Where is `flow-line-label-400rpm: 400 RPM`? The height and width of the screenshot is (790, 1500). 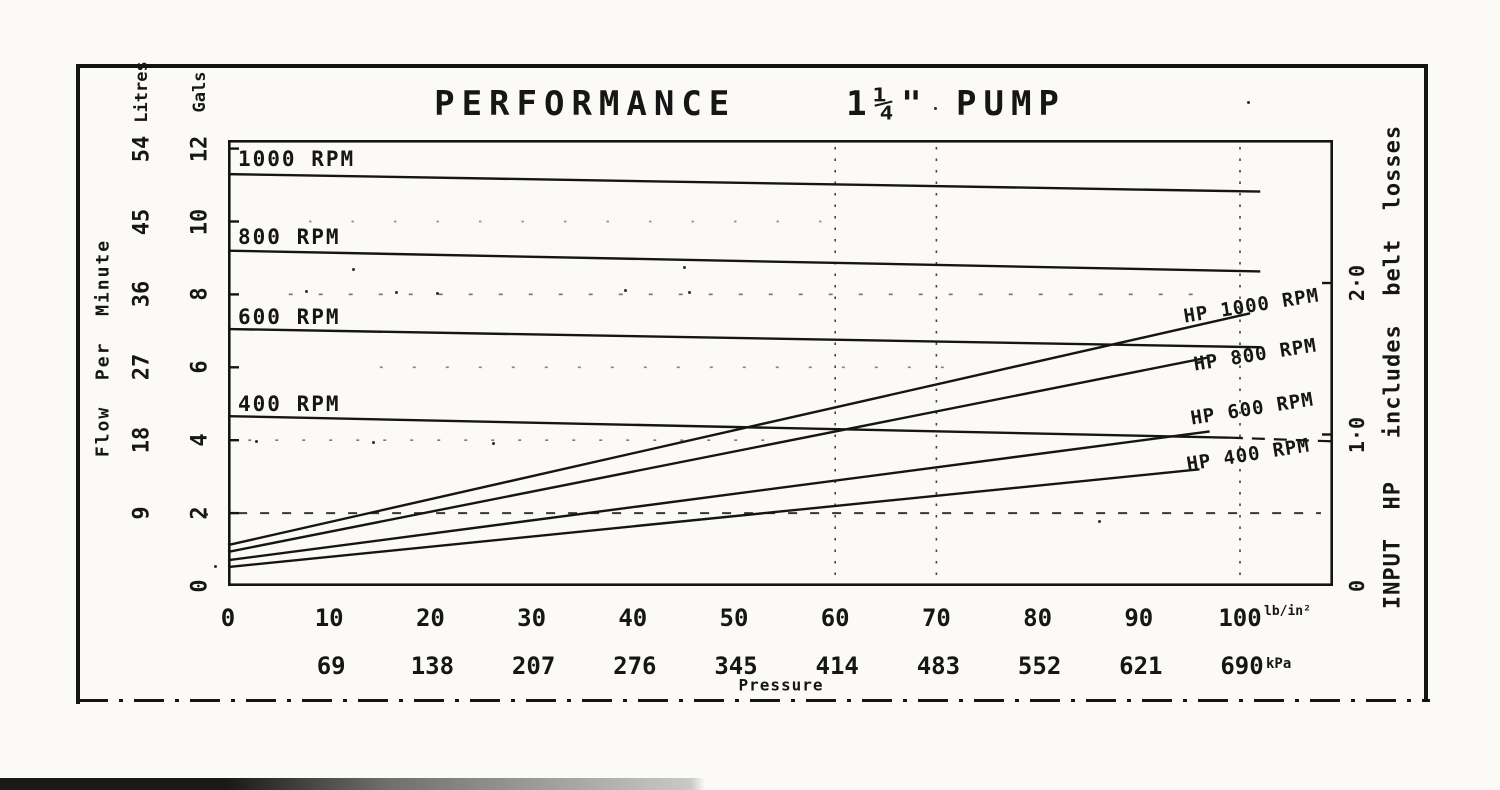 flow-line-label-400rpm: 400 RPM is located at coordinates (289, 404).